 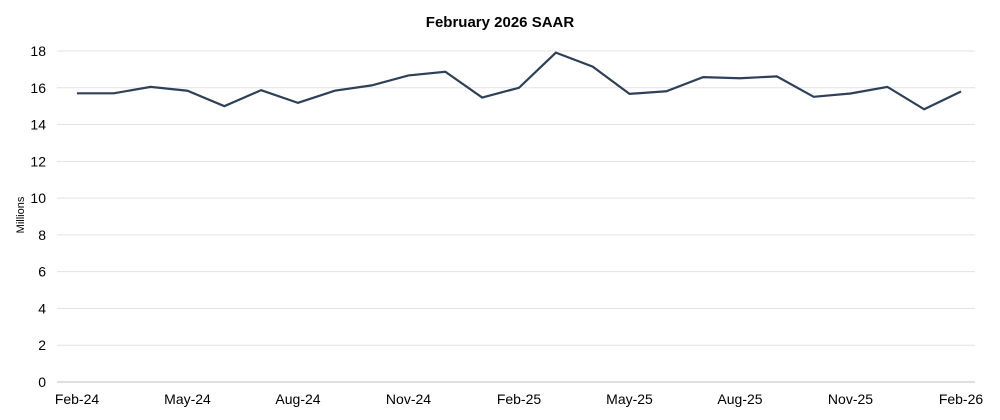 I want to click on x-tick-label: May-25, so click(x=629, y=399).